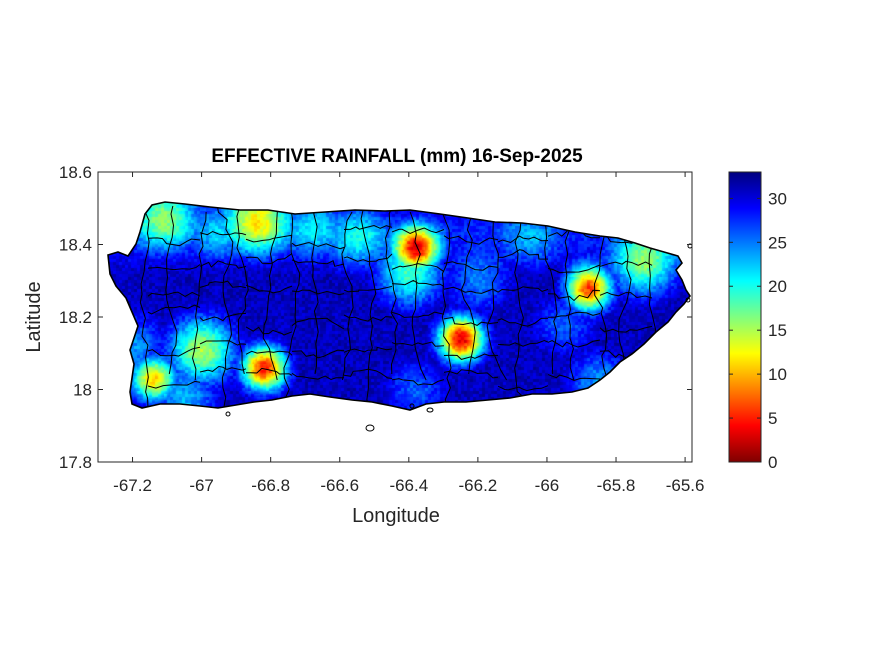 This screenshot has width=875, height=656. Describe the element at coordinates (75, 172) in the screenshot. I see `y-tick-label: 18.6` at that location.